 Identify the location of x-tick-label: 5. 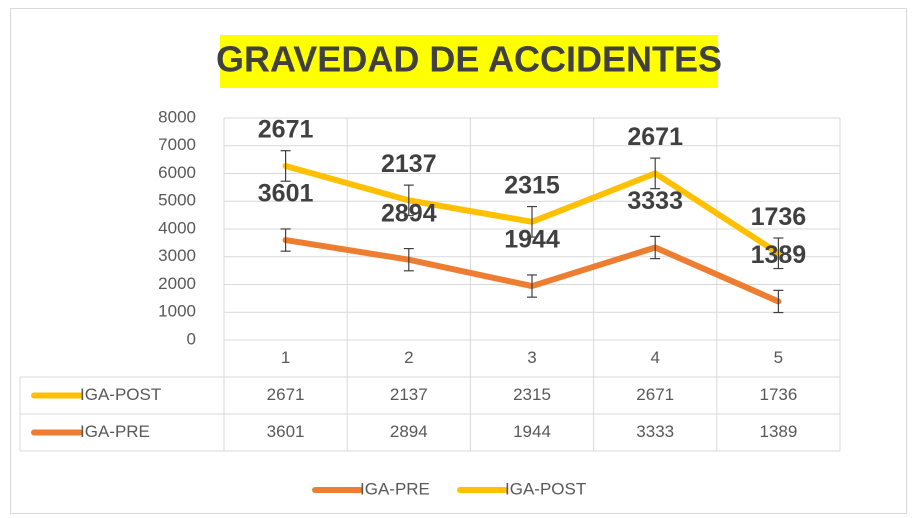
(778, 357).